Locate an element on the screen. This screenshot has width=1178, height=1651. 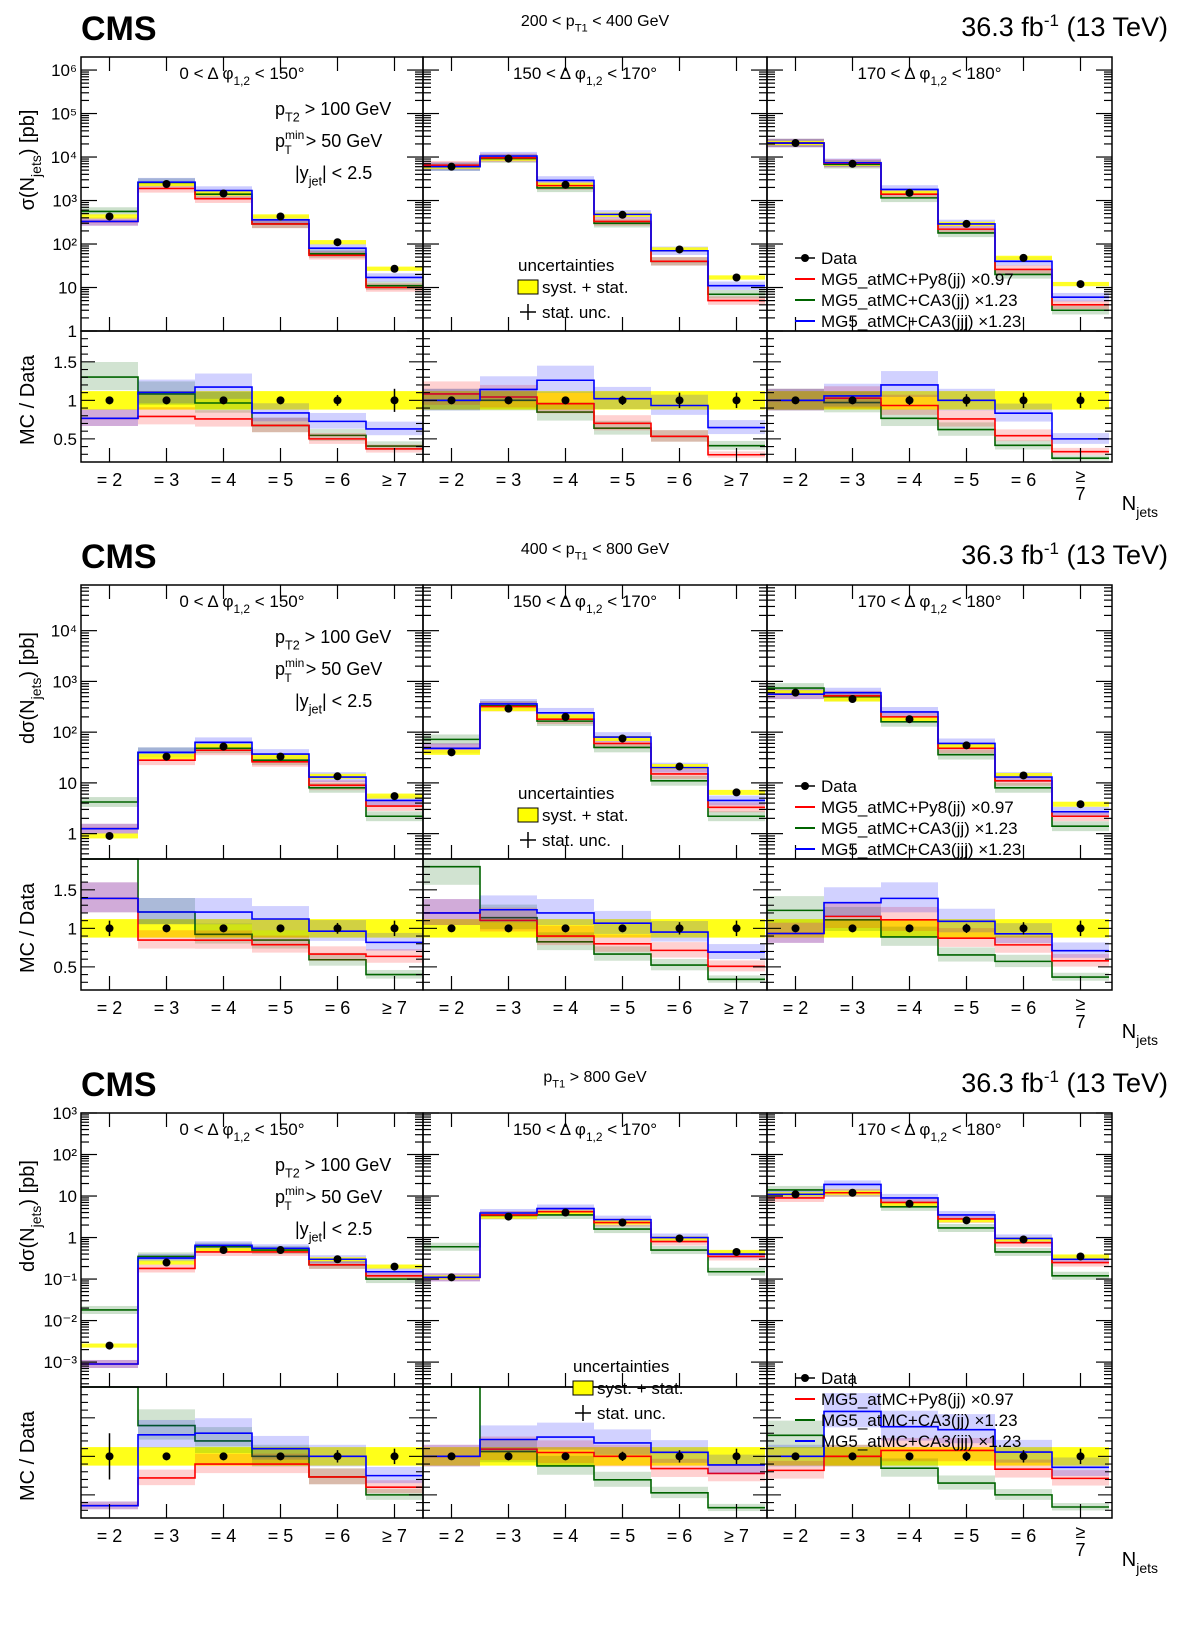
dphi-label-post: < 180° is located at coordinates (974, 1129).